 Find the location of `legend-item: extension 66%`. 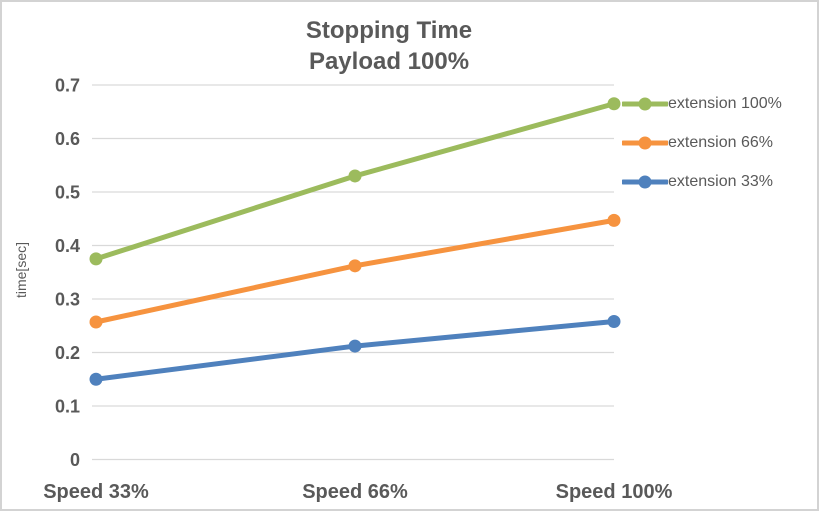

legend-item: extension 66% is located at coordinates (702, 142).